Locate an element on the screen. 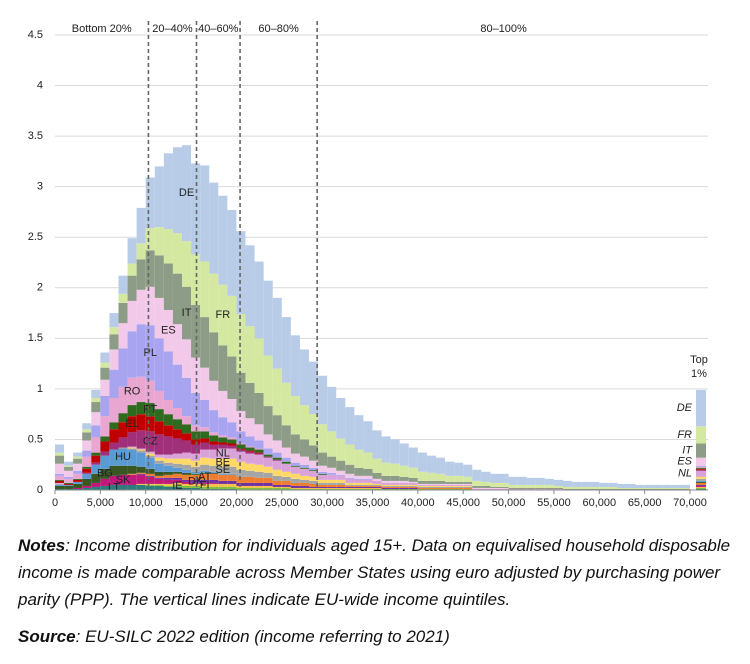 The image size is (750, 664). country-label: SE is located at coordinates (222, 470).